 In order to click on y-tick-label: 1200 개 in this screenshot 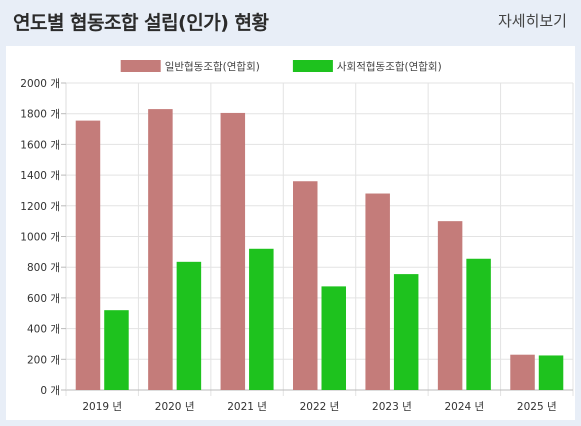, I will do `click(40, 207)`.